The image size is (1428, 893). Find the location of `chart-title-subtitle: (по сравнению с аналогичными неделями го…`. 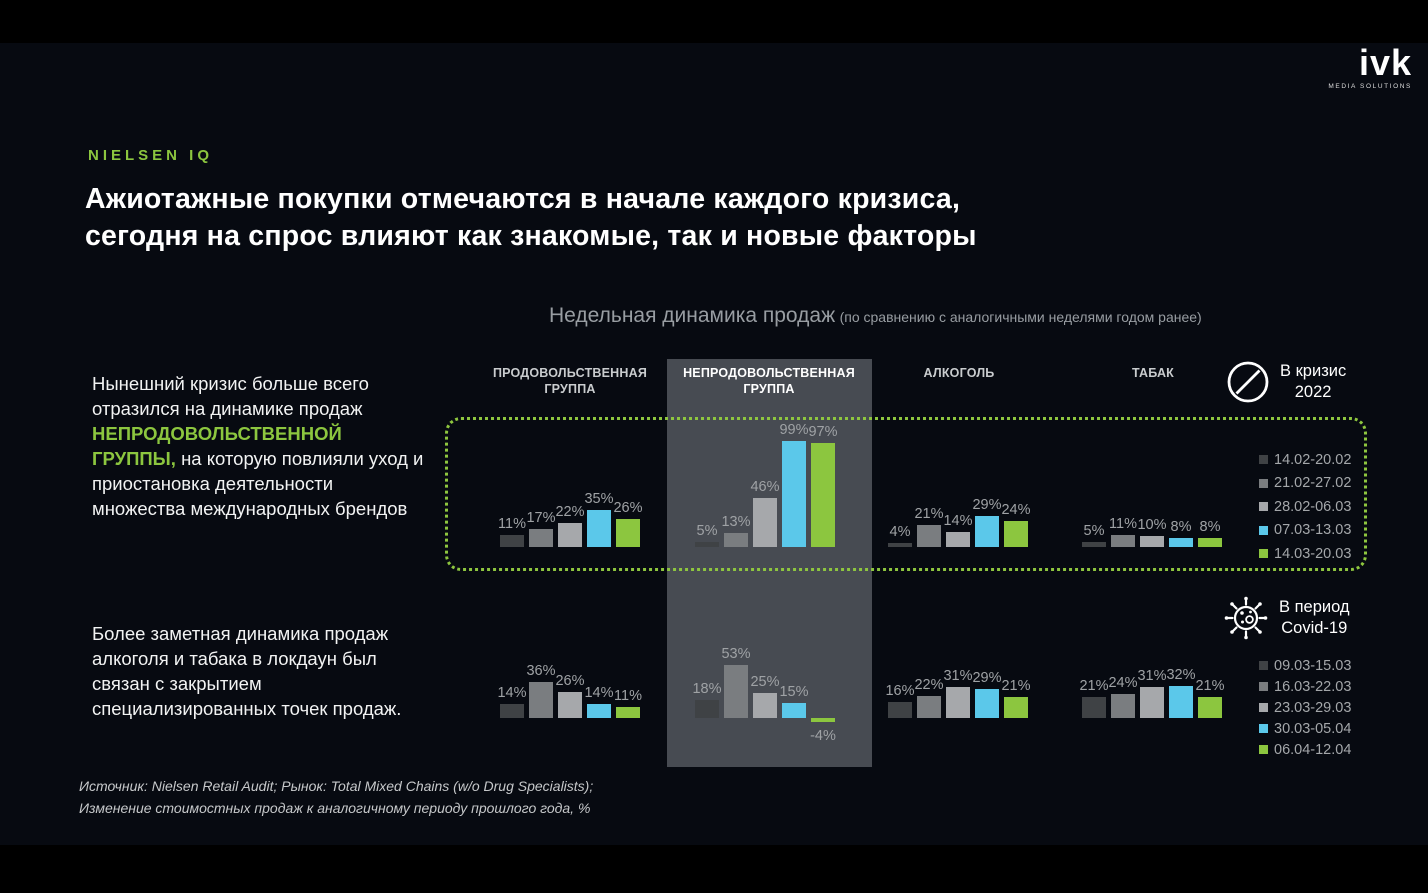

chart-title-subtitle: (по сравнению с аналогичными неделями го… is located at coordinates (1020, 317).